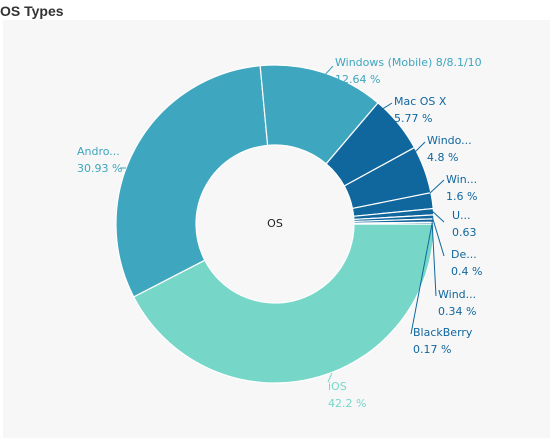 The image size is (552, 443). Describe the element at coordinates (432, 349) in the screenshot. I see `slice-value-label: 0.17 %` at that location.